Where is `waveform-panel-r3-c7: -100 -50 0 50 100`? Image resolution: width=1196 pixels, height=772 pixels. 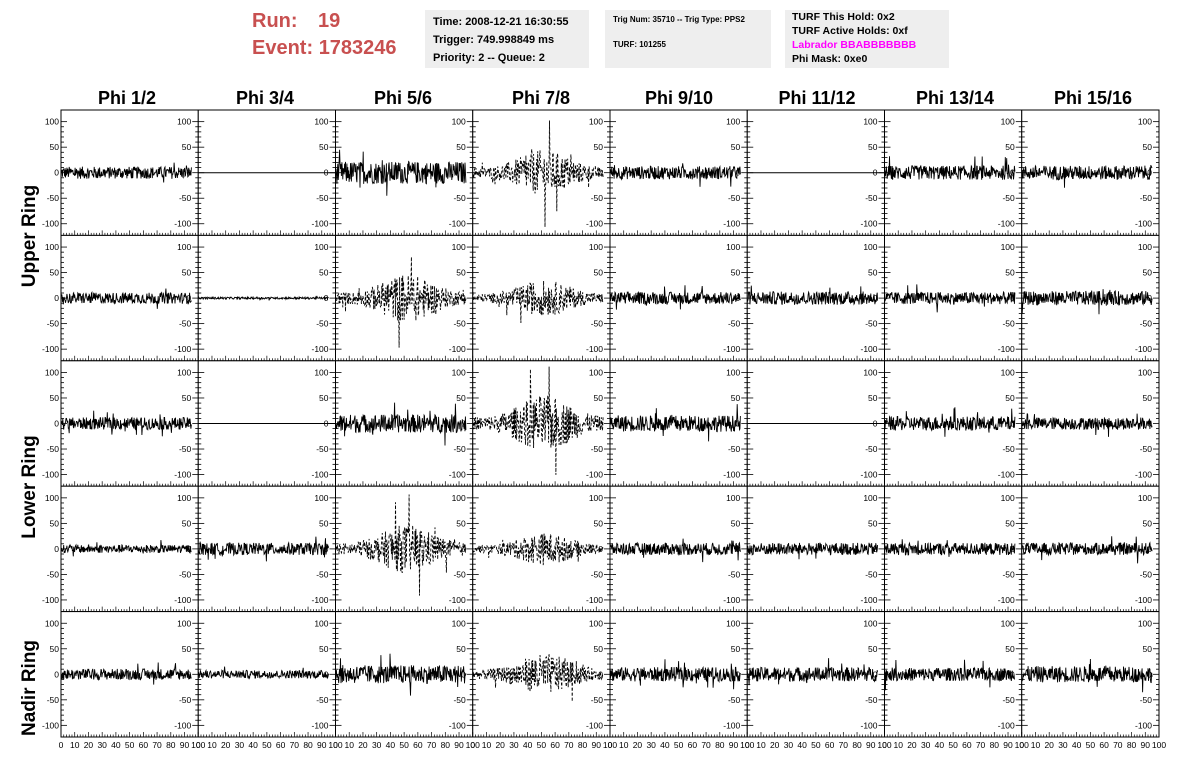 waveform-panel-r3-c7: -100 -50 0 50 100 is located at coordinates (953, 423).